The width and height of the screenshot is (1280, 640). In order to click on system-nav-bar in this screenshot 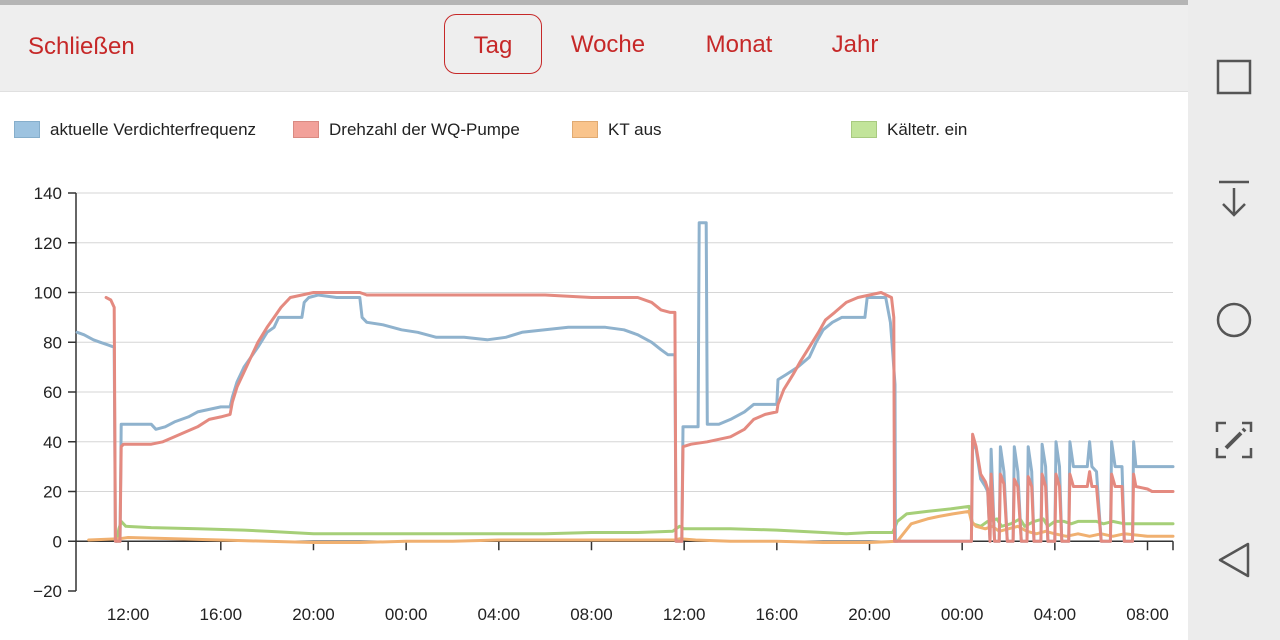, I will do `click(1234, 320)`.